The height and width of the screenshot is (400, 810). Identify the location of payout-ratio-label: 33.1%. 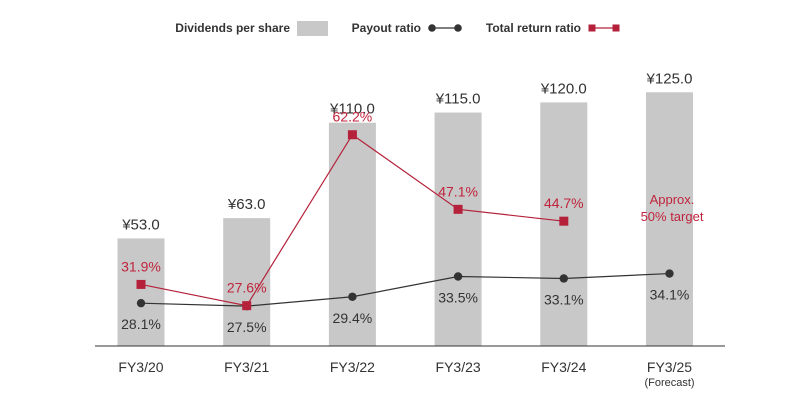
(564, 299).